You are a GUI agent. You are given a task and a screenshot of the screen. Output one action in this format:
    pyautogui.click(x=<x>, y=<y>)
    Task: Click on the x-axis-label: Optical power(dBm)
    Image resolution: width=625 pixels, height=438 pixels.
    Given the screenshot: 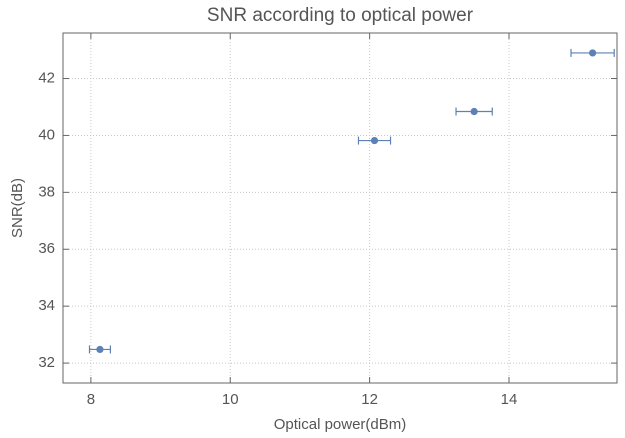 What is the action you would take?
    pyautogui.click(x=340, y=424)
    